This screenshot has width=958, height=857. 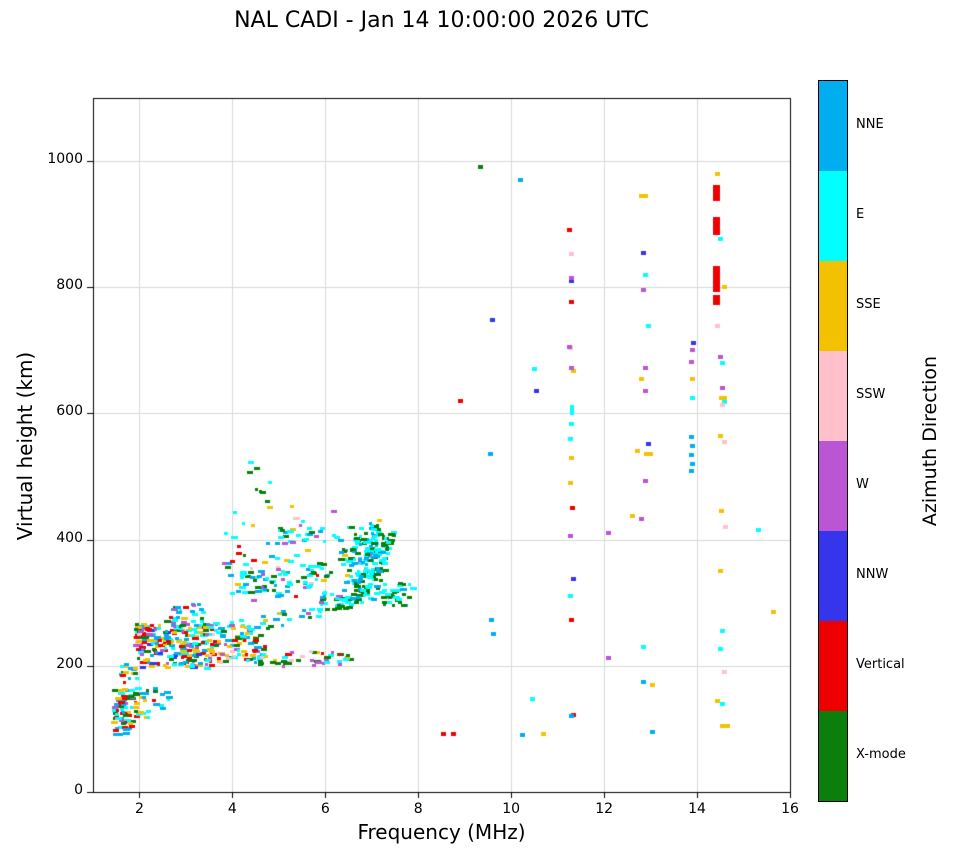 What do you see at coordinates (790, 809) in the screenshot?
I see `x-tick-label: 16` at bounding box center [790, 809].